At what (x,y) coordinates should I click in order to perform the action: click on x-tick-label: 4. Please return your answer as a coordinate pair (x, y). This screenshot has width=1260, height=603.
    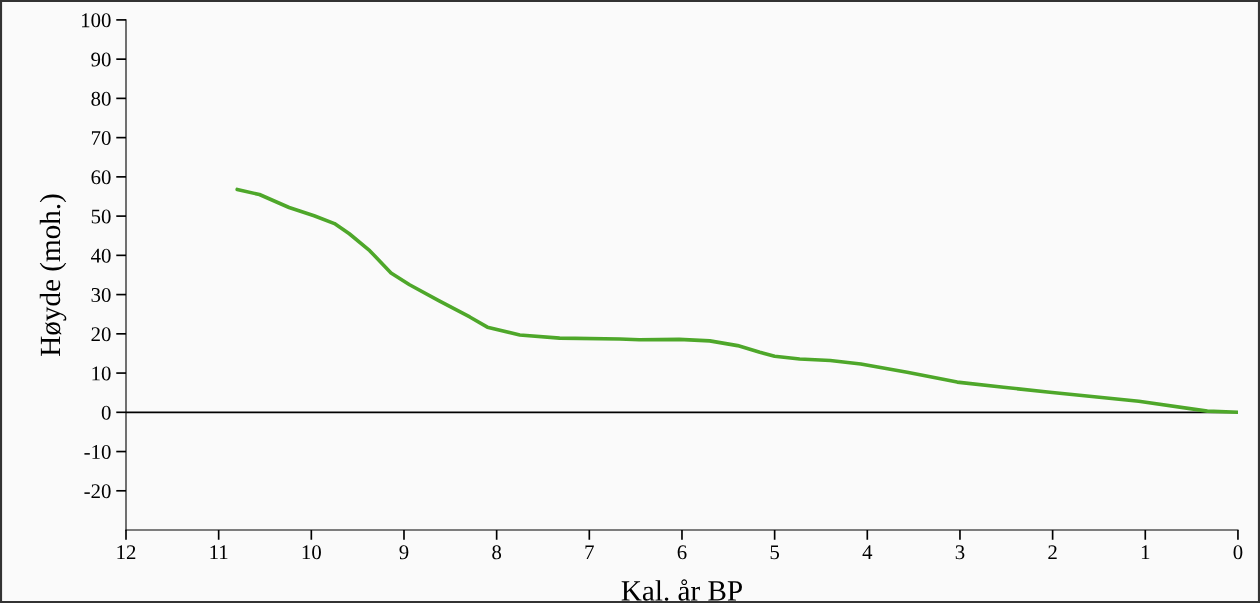
    Looking at the image, I should click on (867, 552).